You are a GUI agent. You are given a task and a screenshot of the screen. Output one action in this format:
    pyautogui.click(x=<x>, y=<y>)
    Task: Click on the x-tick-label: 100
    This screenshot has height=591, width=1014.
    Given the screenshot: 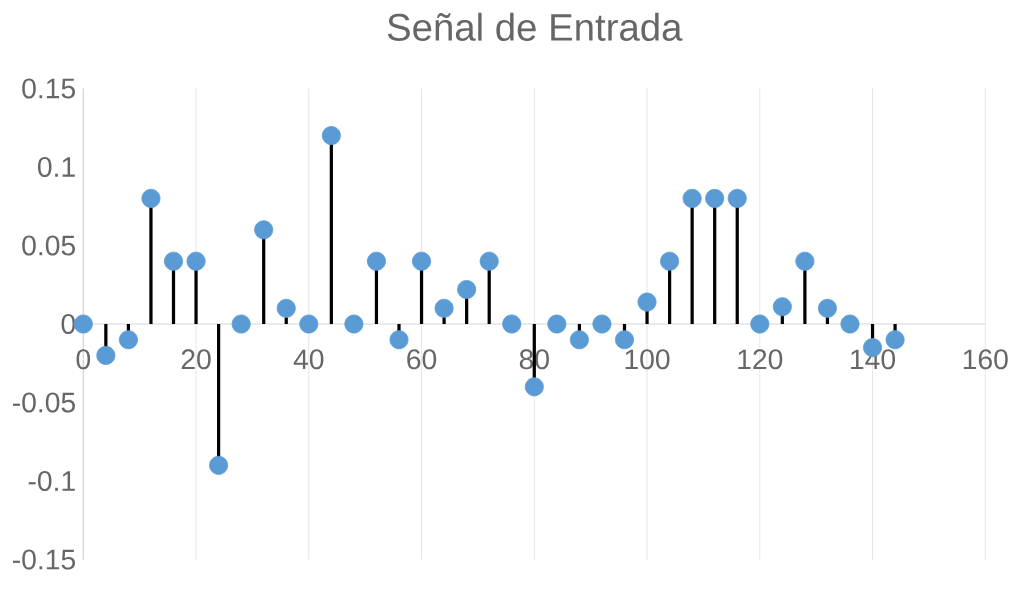 What is the action you would take?
    pyautogui.click(x=647, y=359)
    